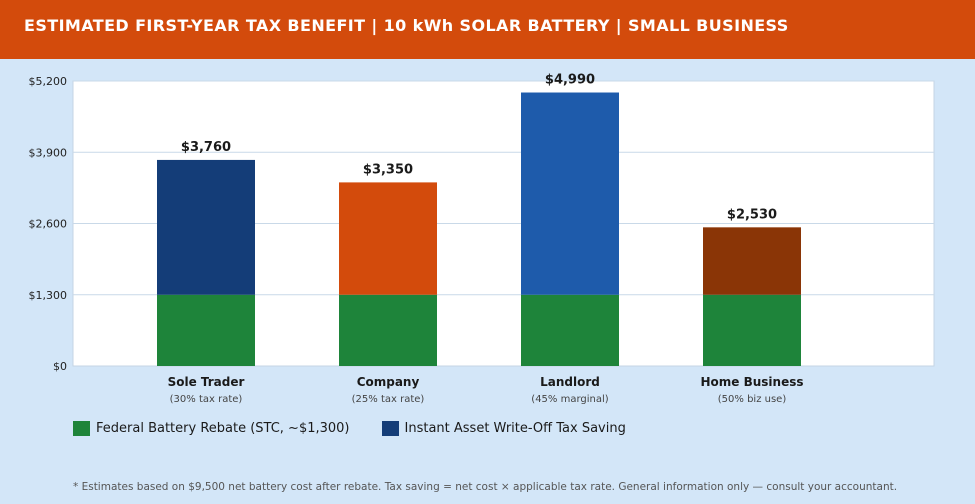 The image size is (975, 504). What do you see at coordinates (48, 295) in the screenshot?
I see `y-tick-label: $1,300` at bounding box center [48, 295].